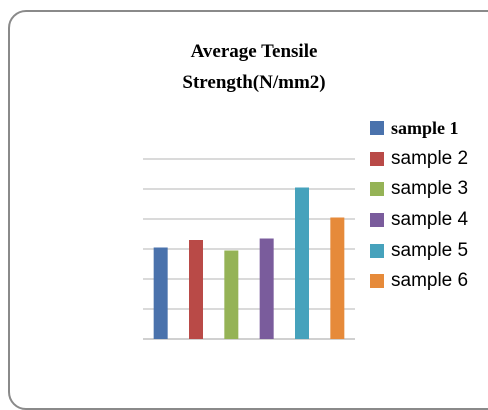 The height and width of the screenshot is (410, 488). I want to click on legend-label-sample-1: sample 1, so click(425, 127).